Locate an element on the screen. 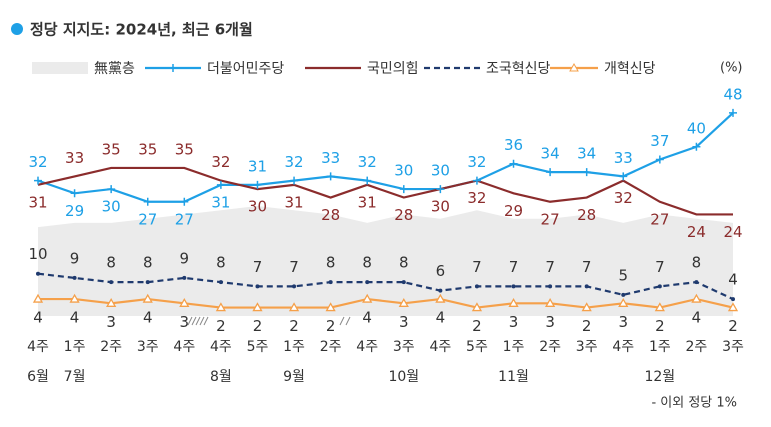 This screenshot has height=427, width=771. legend-swatch is located at coordinates (60, 68).